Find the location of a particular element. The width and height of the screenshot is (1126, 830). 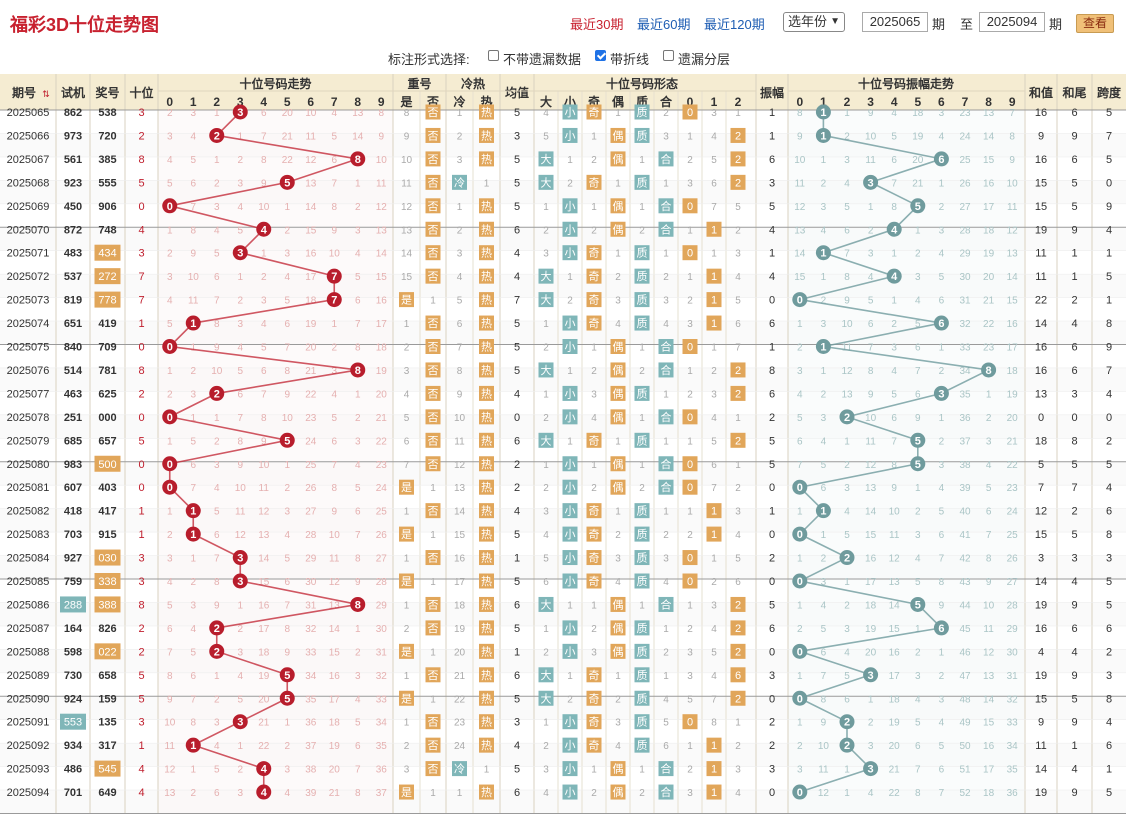

checkbox-no-omission is located at coordinates (493, 55).